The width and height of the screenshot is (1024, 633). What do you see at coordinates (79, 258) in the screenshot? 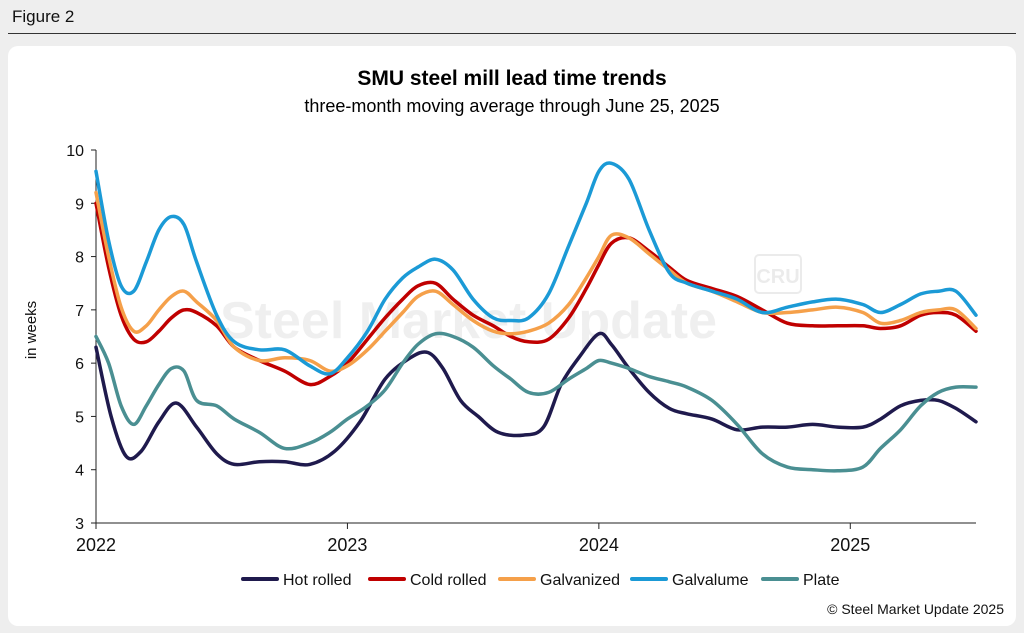
I see `y-tick-label: 8` at bounding box center [79, 258].